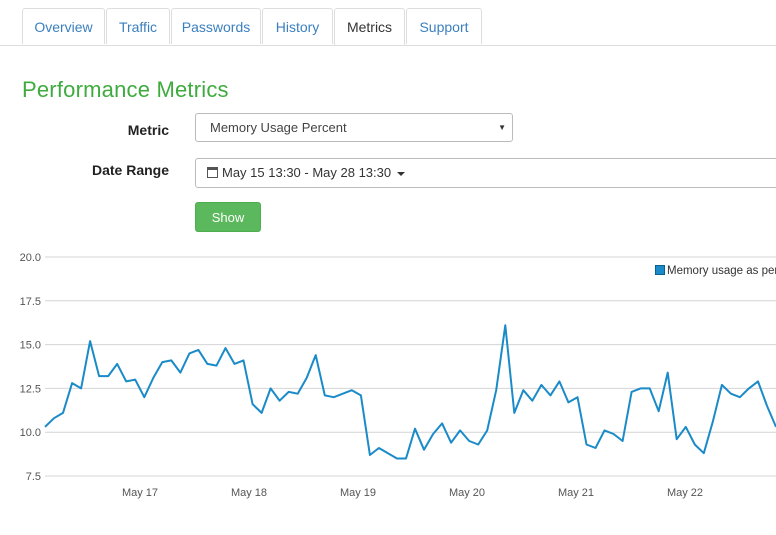 The image size is (776, 535). What do you see at coordinates (212, 172) in the screenshot?
I see `calendar-icon` at bounding box center [212, 172].